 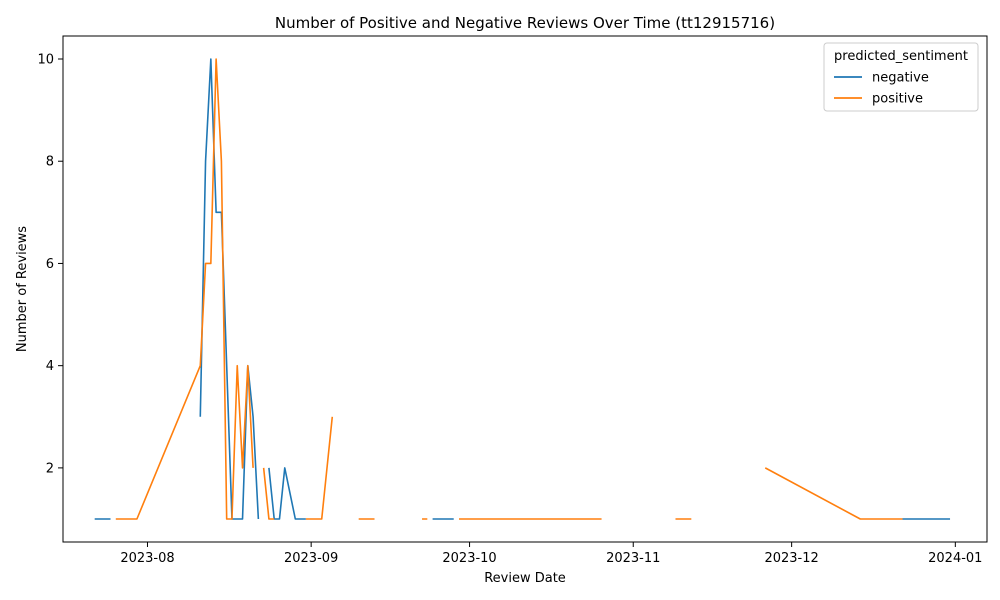 I want to click on y-axis: 2 4 6 8 10, so click(x=50, y=264).